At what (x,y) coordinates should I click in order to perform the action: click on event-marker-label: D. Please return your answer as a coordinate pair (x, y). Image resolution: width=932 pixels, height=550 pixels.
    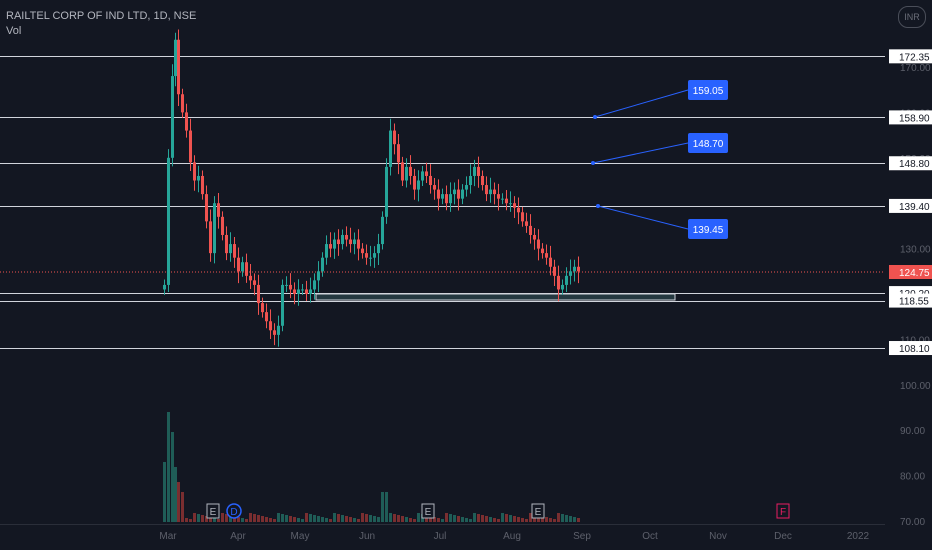
    Looking at the image, I should click on (233, 512).